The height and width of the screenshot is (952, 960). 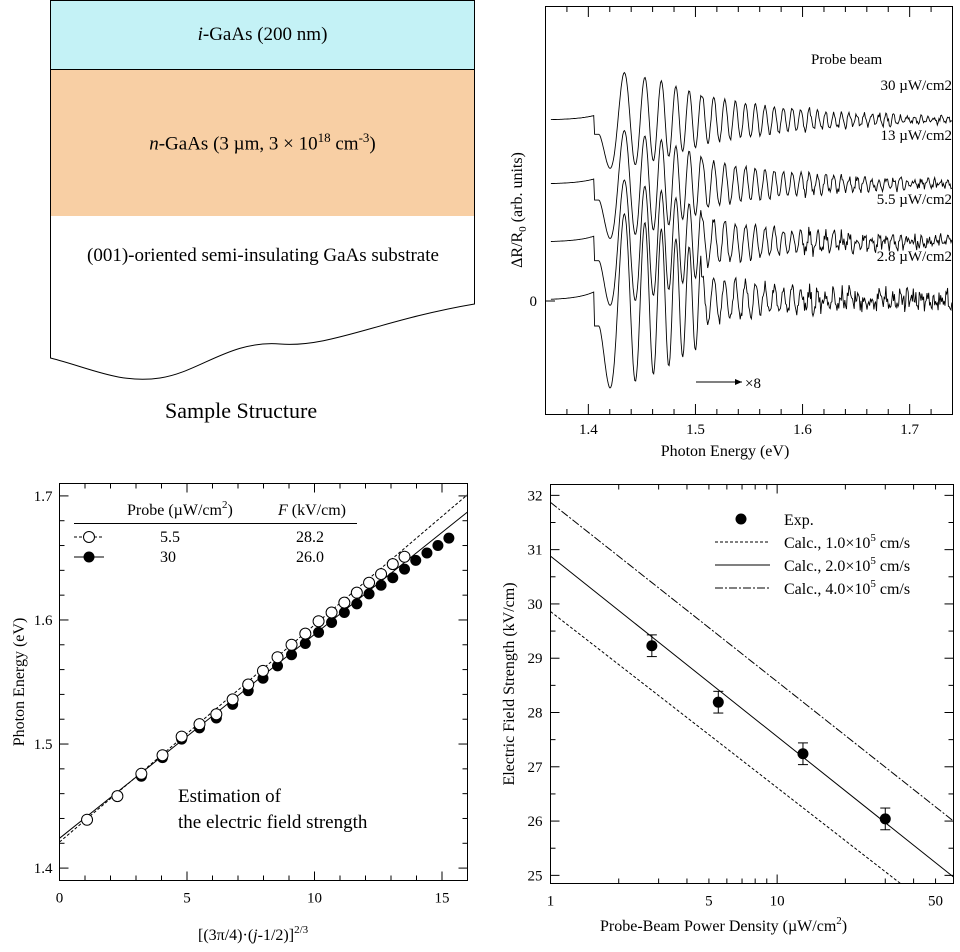 What do you see at coordinates (536, 822) in the screenshot?
I see `y-tick-label-3: 26` at bounding box center [536, 822].